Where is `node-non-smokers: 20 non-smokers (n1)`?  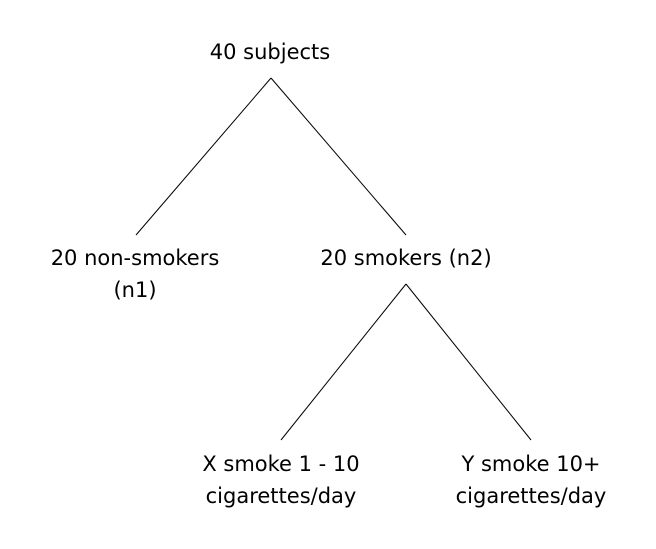 node-non-smokers: 20 non-smokers (n1) is located at coordinates (135, 274).